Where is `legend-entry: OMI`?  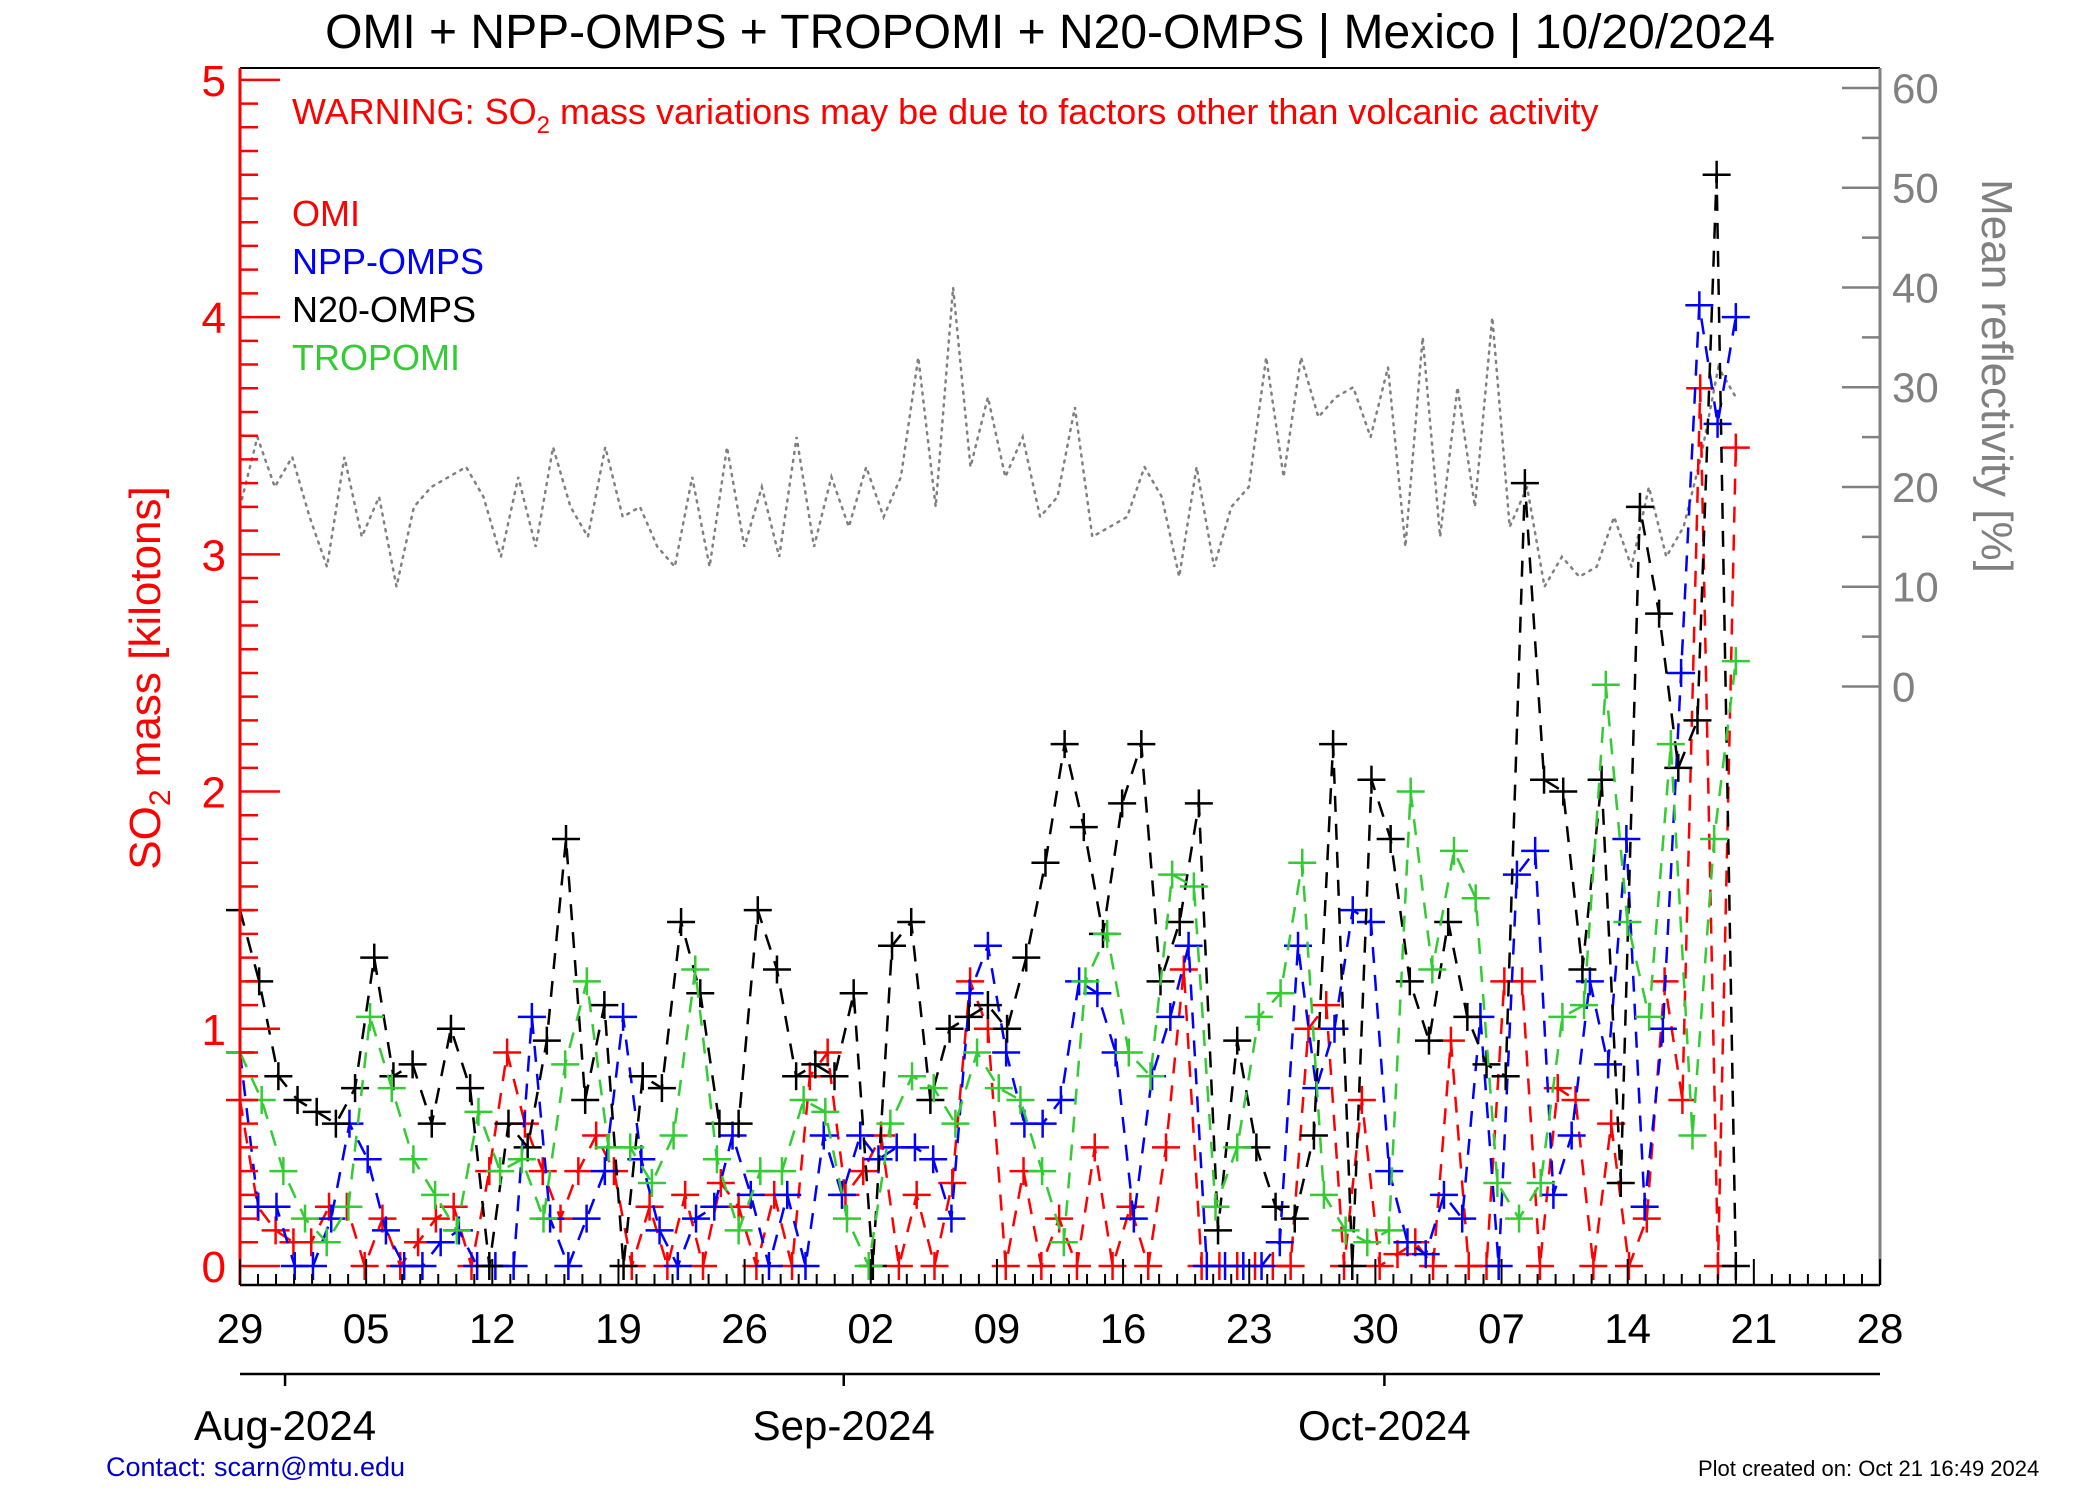
legend-entry: OMI is located at coordinates (326, 213).